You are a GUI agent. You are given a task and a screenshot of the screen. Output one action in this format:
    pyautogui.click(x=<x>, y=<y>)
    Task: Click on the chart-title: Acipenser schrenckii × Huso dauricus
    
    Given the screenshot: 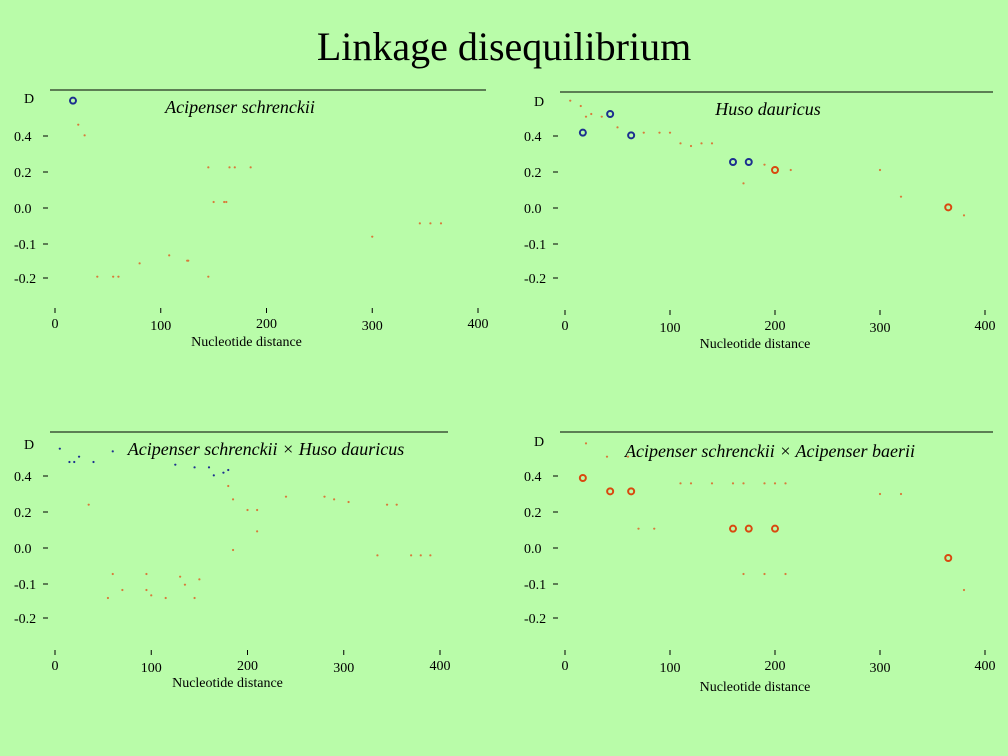 What is the action you would take?
    pyautogui.click(x=265, y=449)
    